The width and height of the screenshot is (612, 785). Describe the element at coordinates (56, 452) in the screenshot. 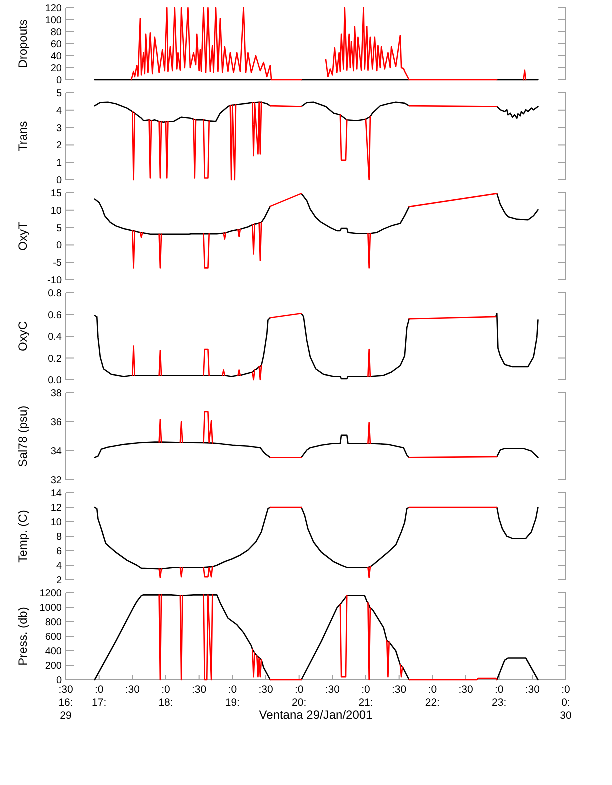

I see `y-tick-label: 34` at that location.